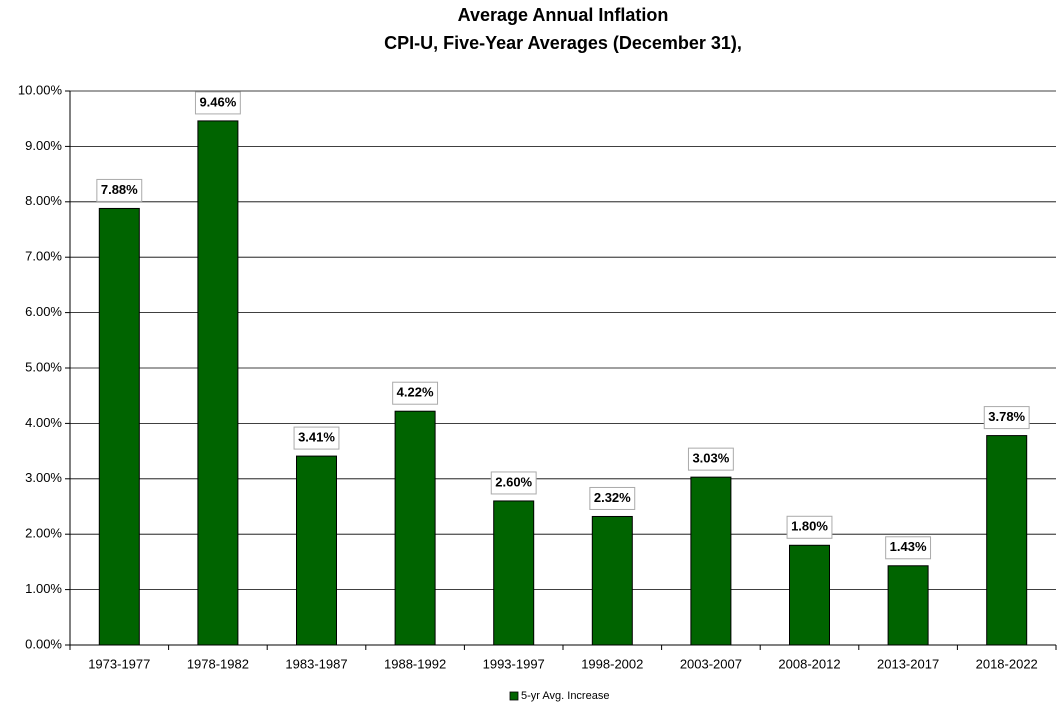  I want to click on value-label-group: 1.80%, so click(809, 527).